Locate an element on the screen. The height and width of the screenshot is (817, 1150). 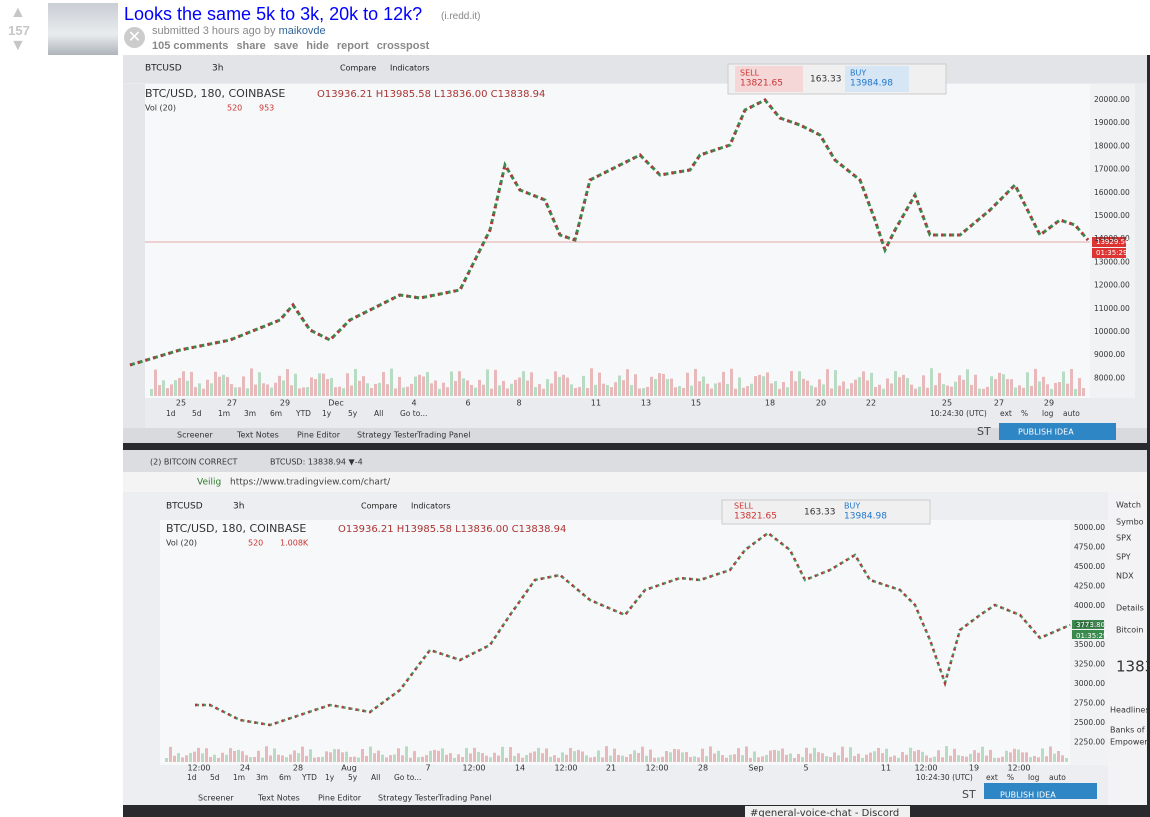
legend: BTC/USD, 180, COINBASE is located at coordinates (215, 93).